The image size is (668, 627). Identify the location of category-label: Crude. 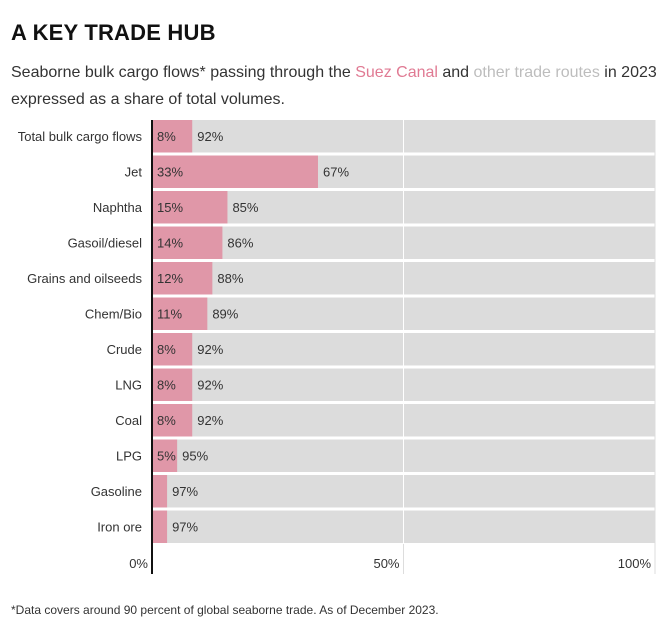
(124, 349).